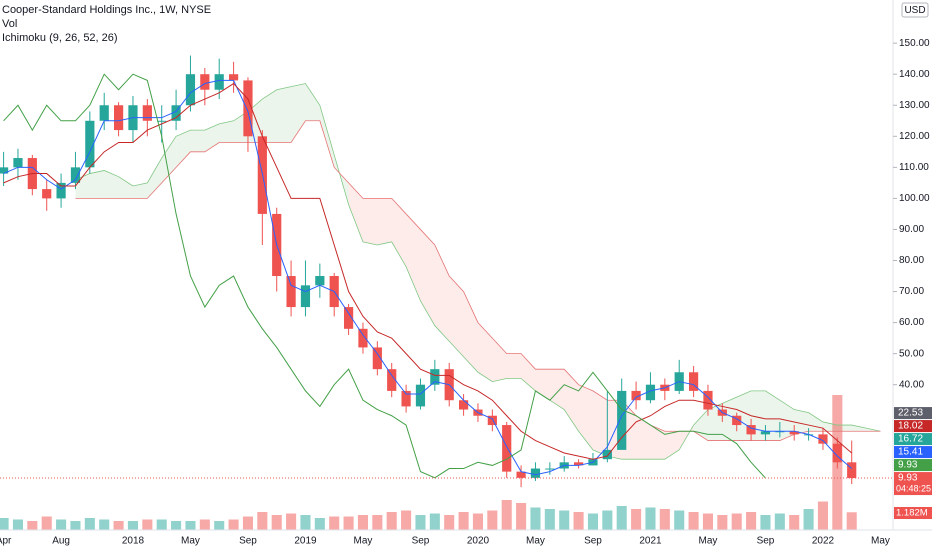 Image resolution: width=932 pixels, height=550 pixels. I want to click on y-tick-label: 110.00, so click(914, 167).